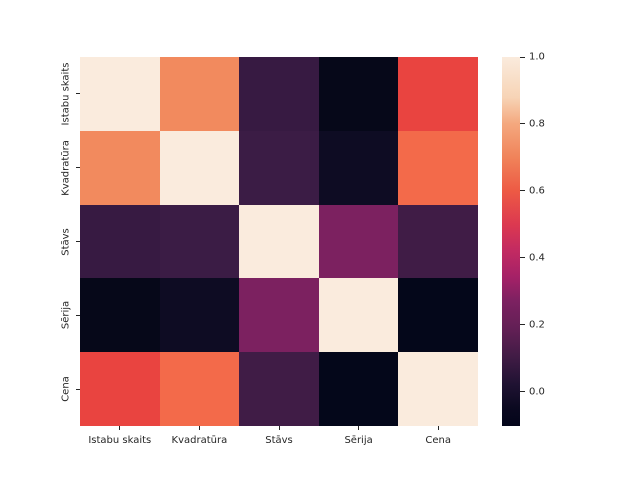 This screenshot has height=480, width=640. I want to click on colorbar-tick-label: 1.0, so click(537, 57).